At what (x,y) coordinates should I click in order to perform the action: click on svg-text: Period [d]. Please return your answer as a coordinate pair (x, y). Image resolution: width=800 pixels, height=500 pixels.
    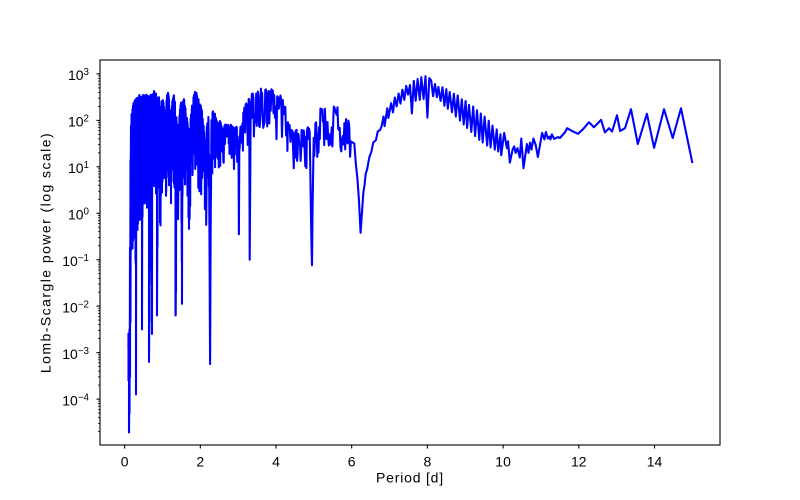
    Looking at the image, I should click on (410, 478).